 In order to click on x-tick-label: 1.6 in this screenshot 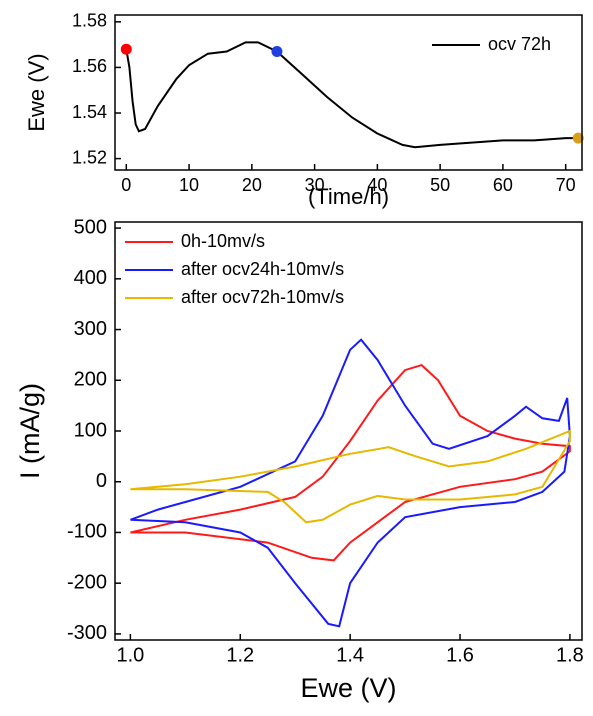, I will do `click(460, 655)`.